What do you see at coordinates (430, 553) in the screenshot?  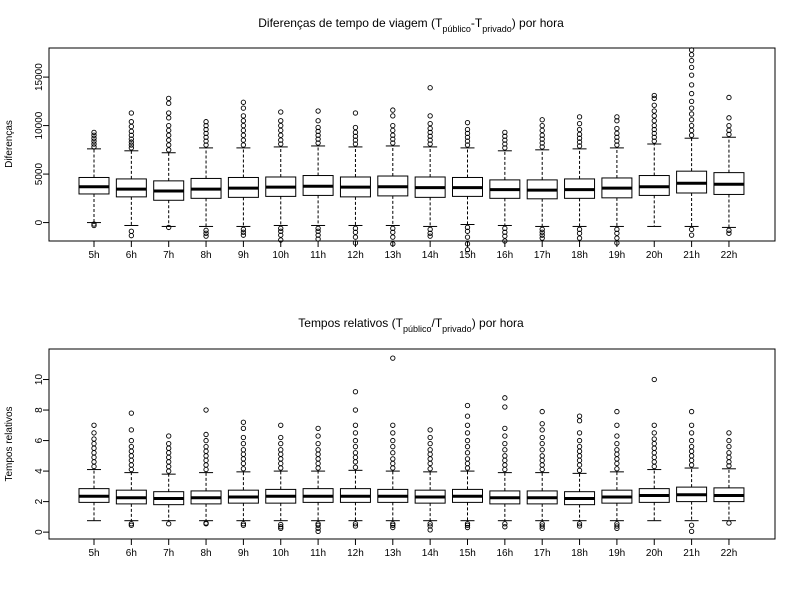 I see `x-tick-label: 14h` at bounding box center [430, 553].